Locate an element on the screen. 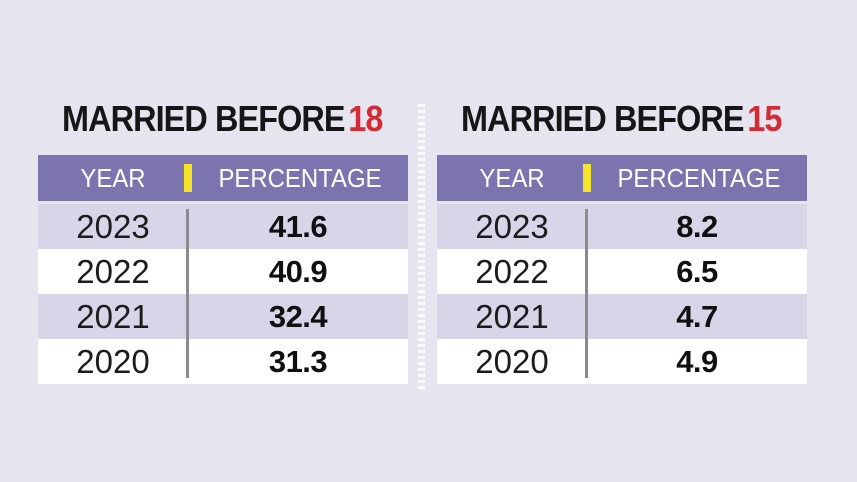 The width and height of the screenshot is (857, 482). table-row: 2020 4.9 is located at coordinates (622, 361).